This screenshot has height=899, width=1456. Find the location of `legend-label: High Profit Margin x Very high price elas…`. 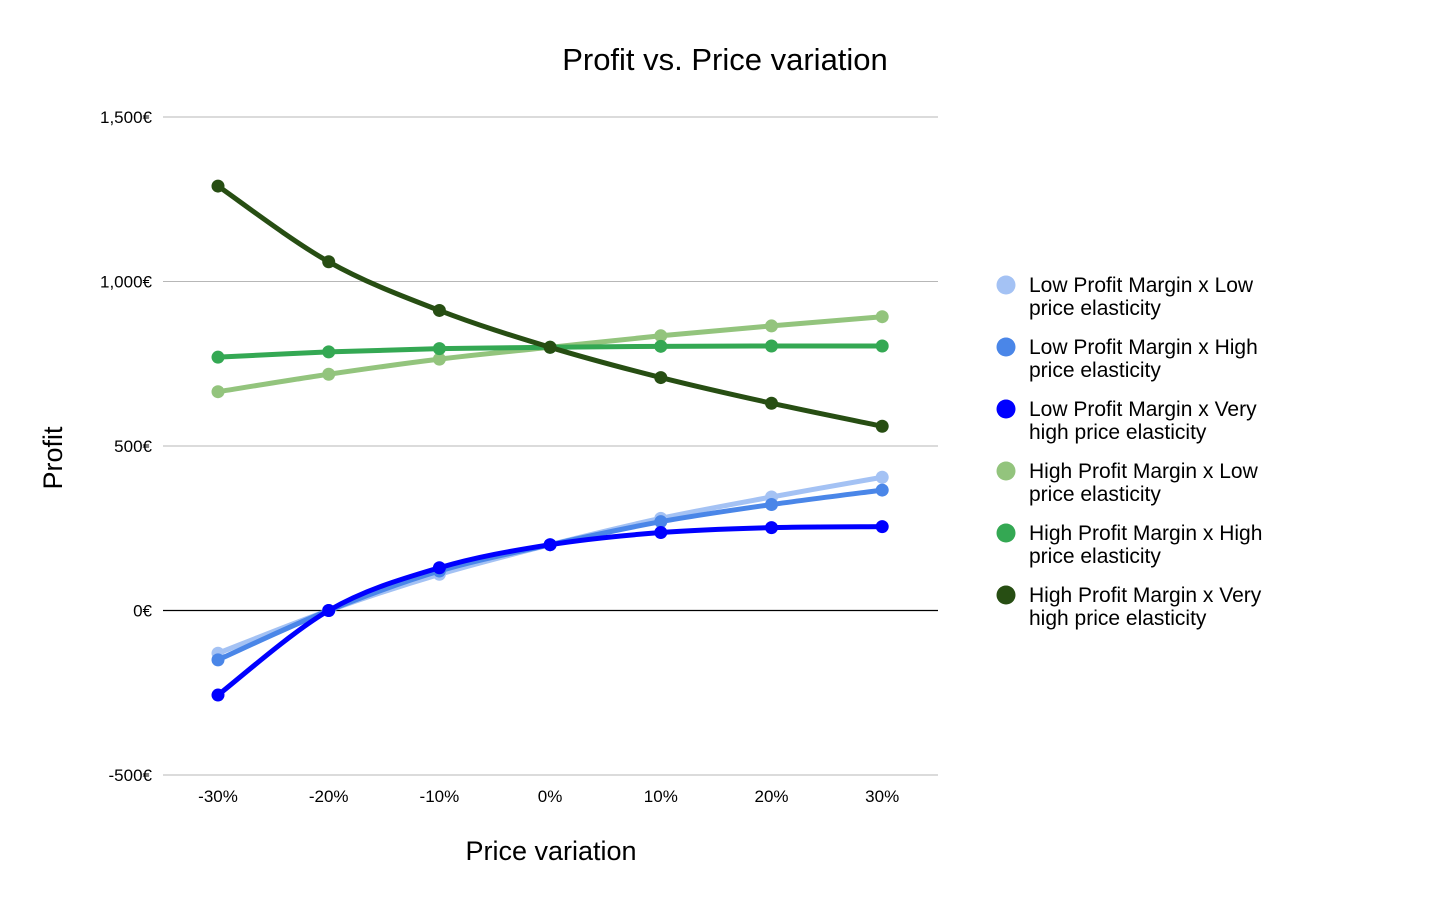

legend-label: High Profit Margin x Very high price elas… is located at coordinates (1145, 607).